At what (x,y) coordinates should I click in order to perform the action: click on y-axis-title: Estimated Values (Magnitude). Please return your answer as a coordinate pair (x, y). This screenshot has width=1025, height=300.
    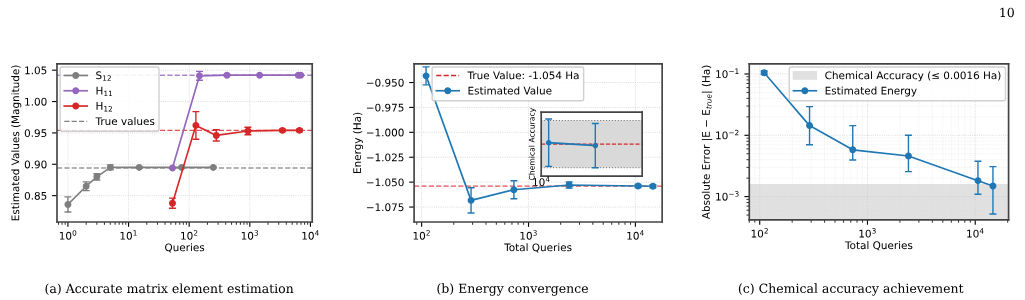
    Looking at the image, I should click on (16, 143).